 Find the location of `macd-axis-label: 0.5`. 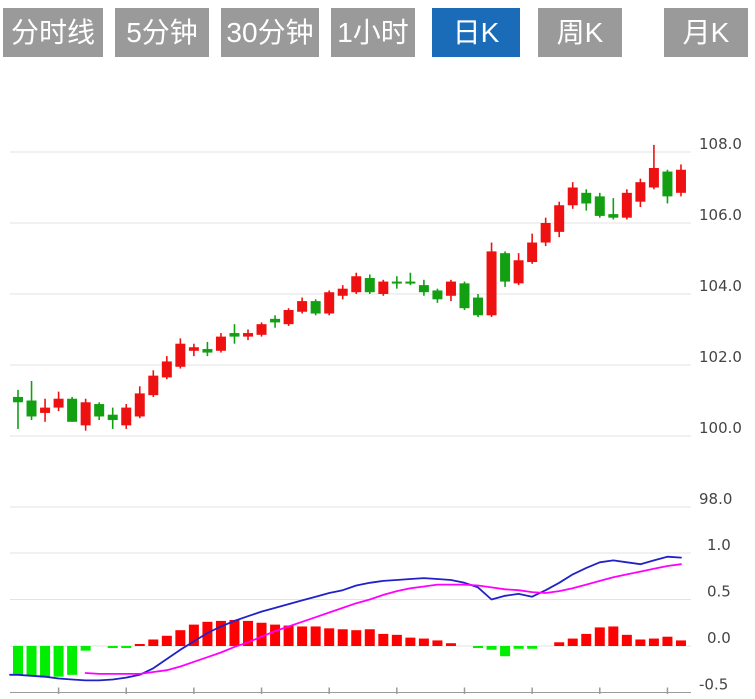

macd-axis-label: 0.5 is located at coordinates (719, 592).